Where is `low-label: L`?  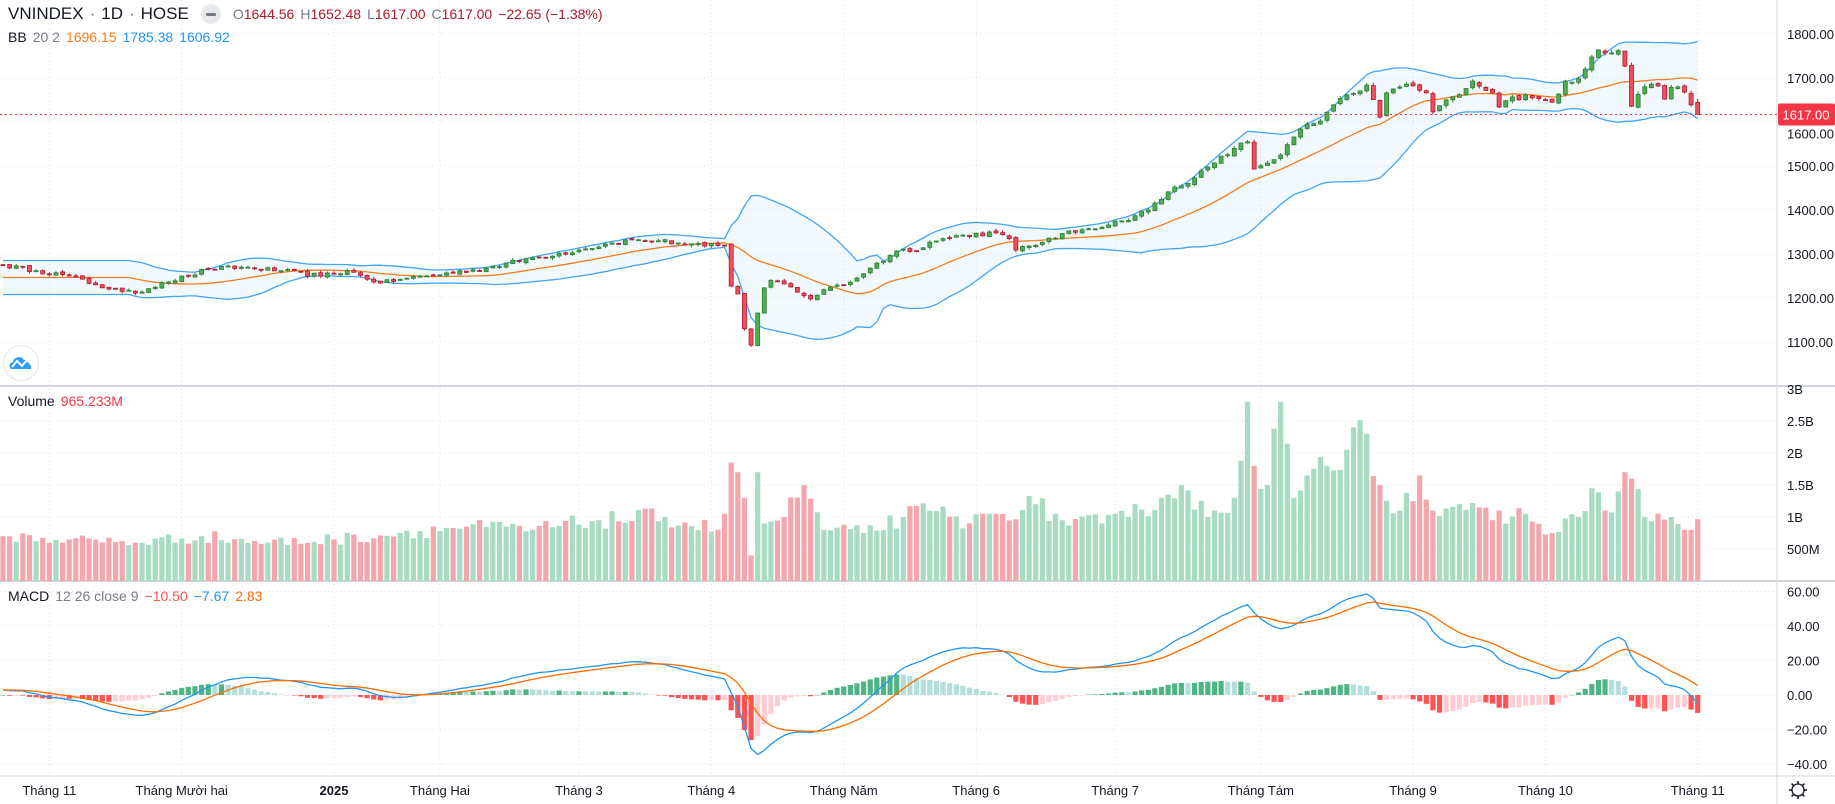
low-label: L is located at coordinates (371, 14).